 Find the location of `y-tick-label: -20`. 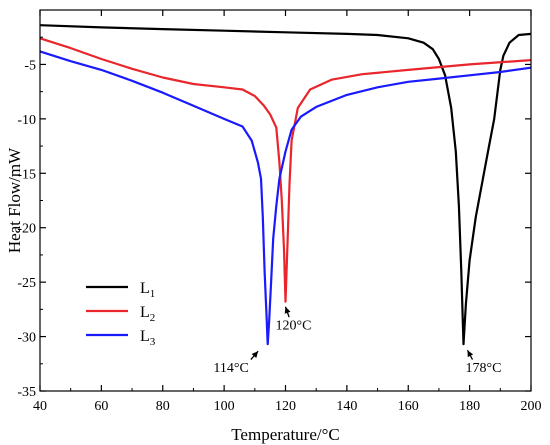

y-tick-label: -20 is located at coordinates (26, 229).